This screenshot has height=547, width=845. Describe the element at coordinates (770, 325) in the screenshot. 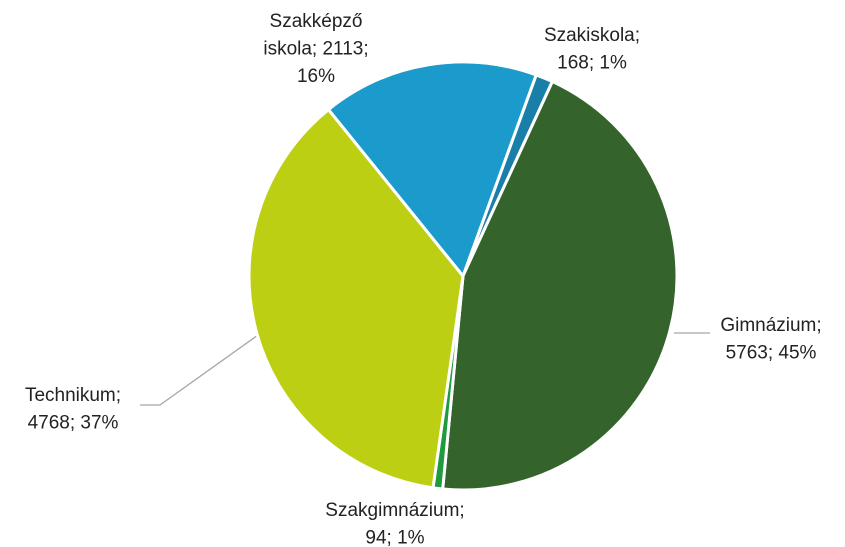

I see `data-label: Gimnázium;` at that location.